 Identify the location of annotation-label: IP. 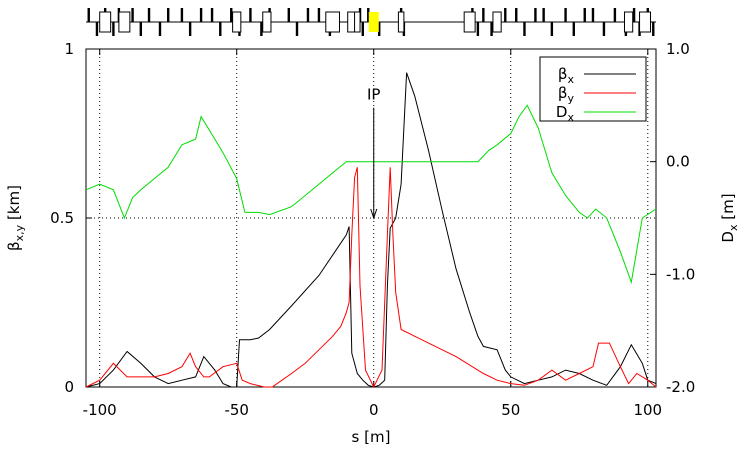
(373, 95).